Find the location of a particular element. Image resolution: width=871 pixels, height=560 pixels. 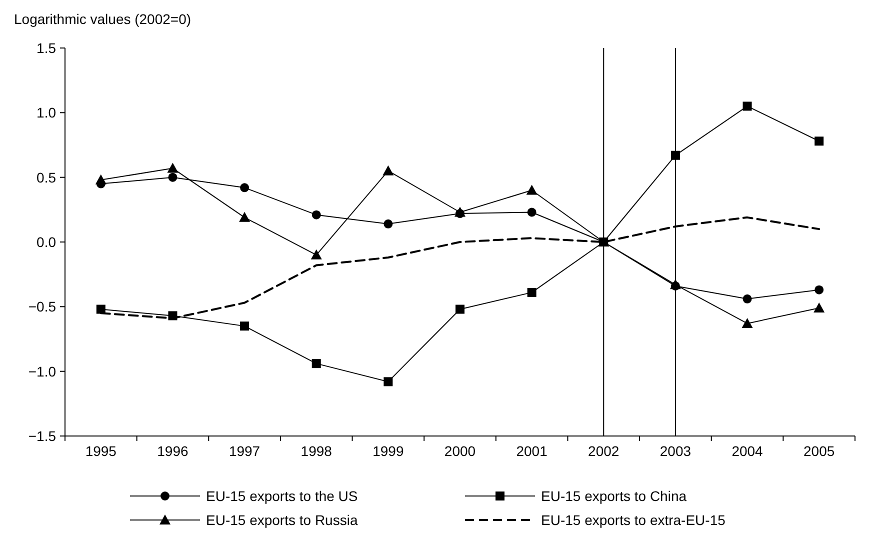

y-axis-title: Logarithmic values (2002=0) is located at coordinates (103, 19).